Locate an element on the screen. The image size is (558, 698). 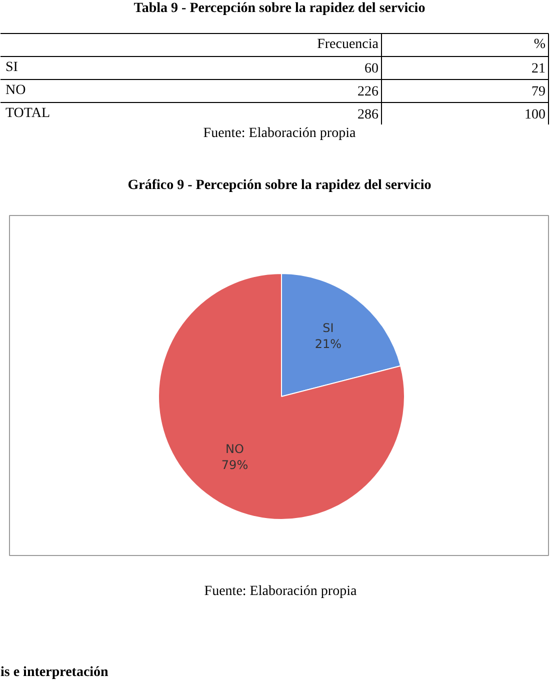
text: NO is located at coordinates (16, 90).